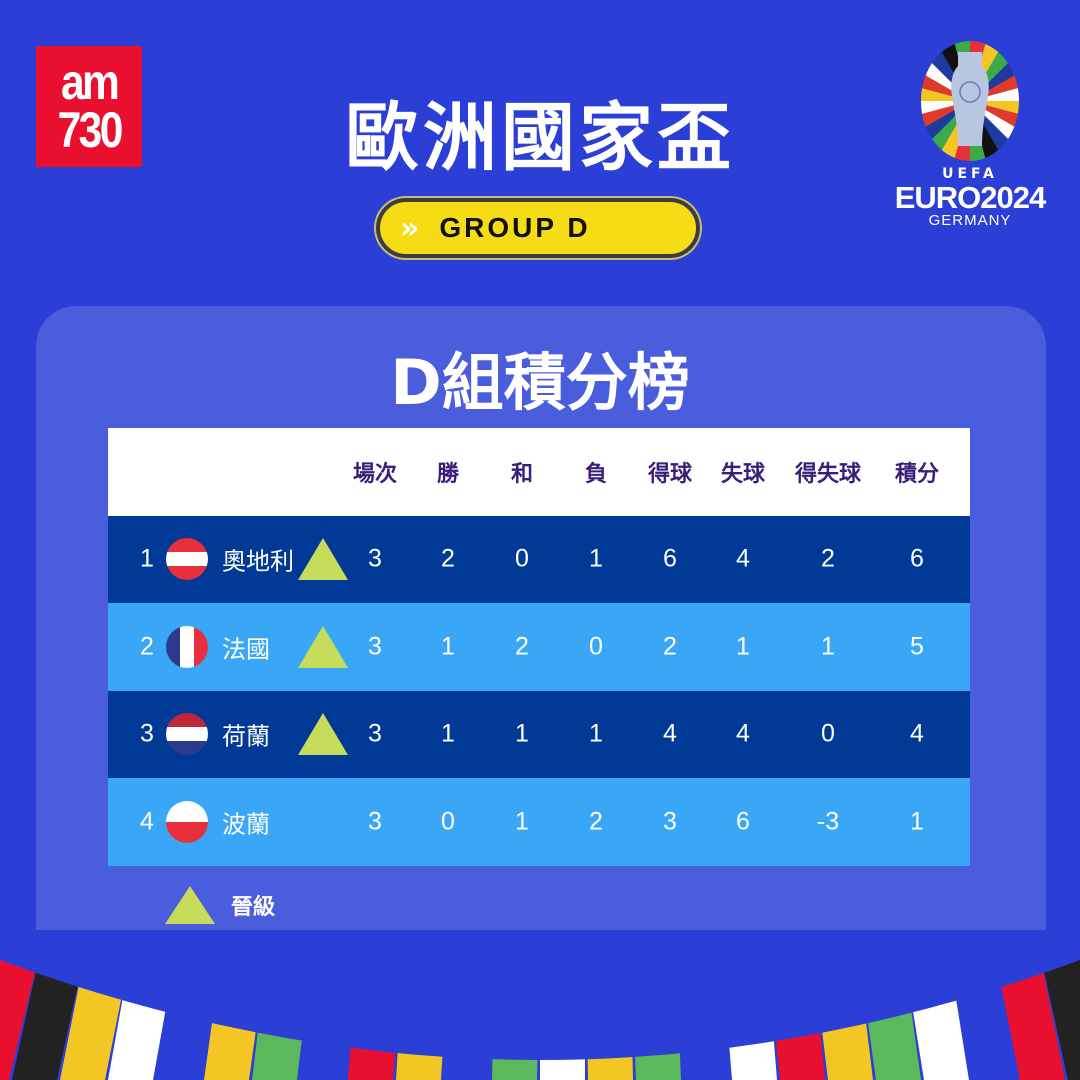  Describe the element at coordinates (375, 474) in the screenshot. I see `column-header: 場次` at that location.